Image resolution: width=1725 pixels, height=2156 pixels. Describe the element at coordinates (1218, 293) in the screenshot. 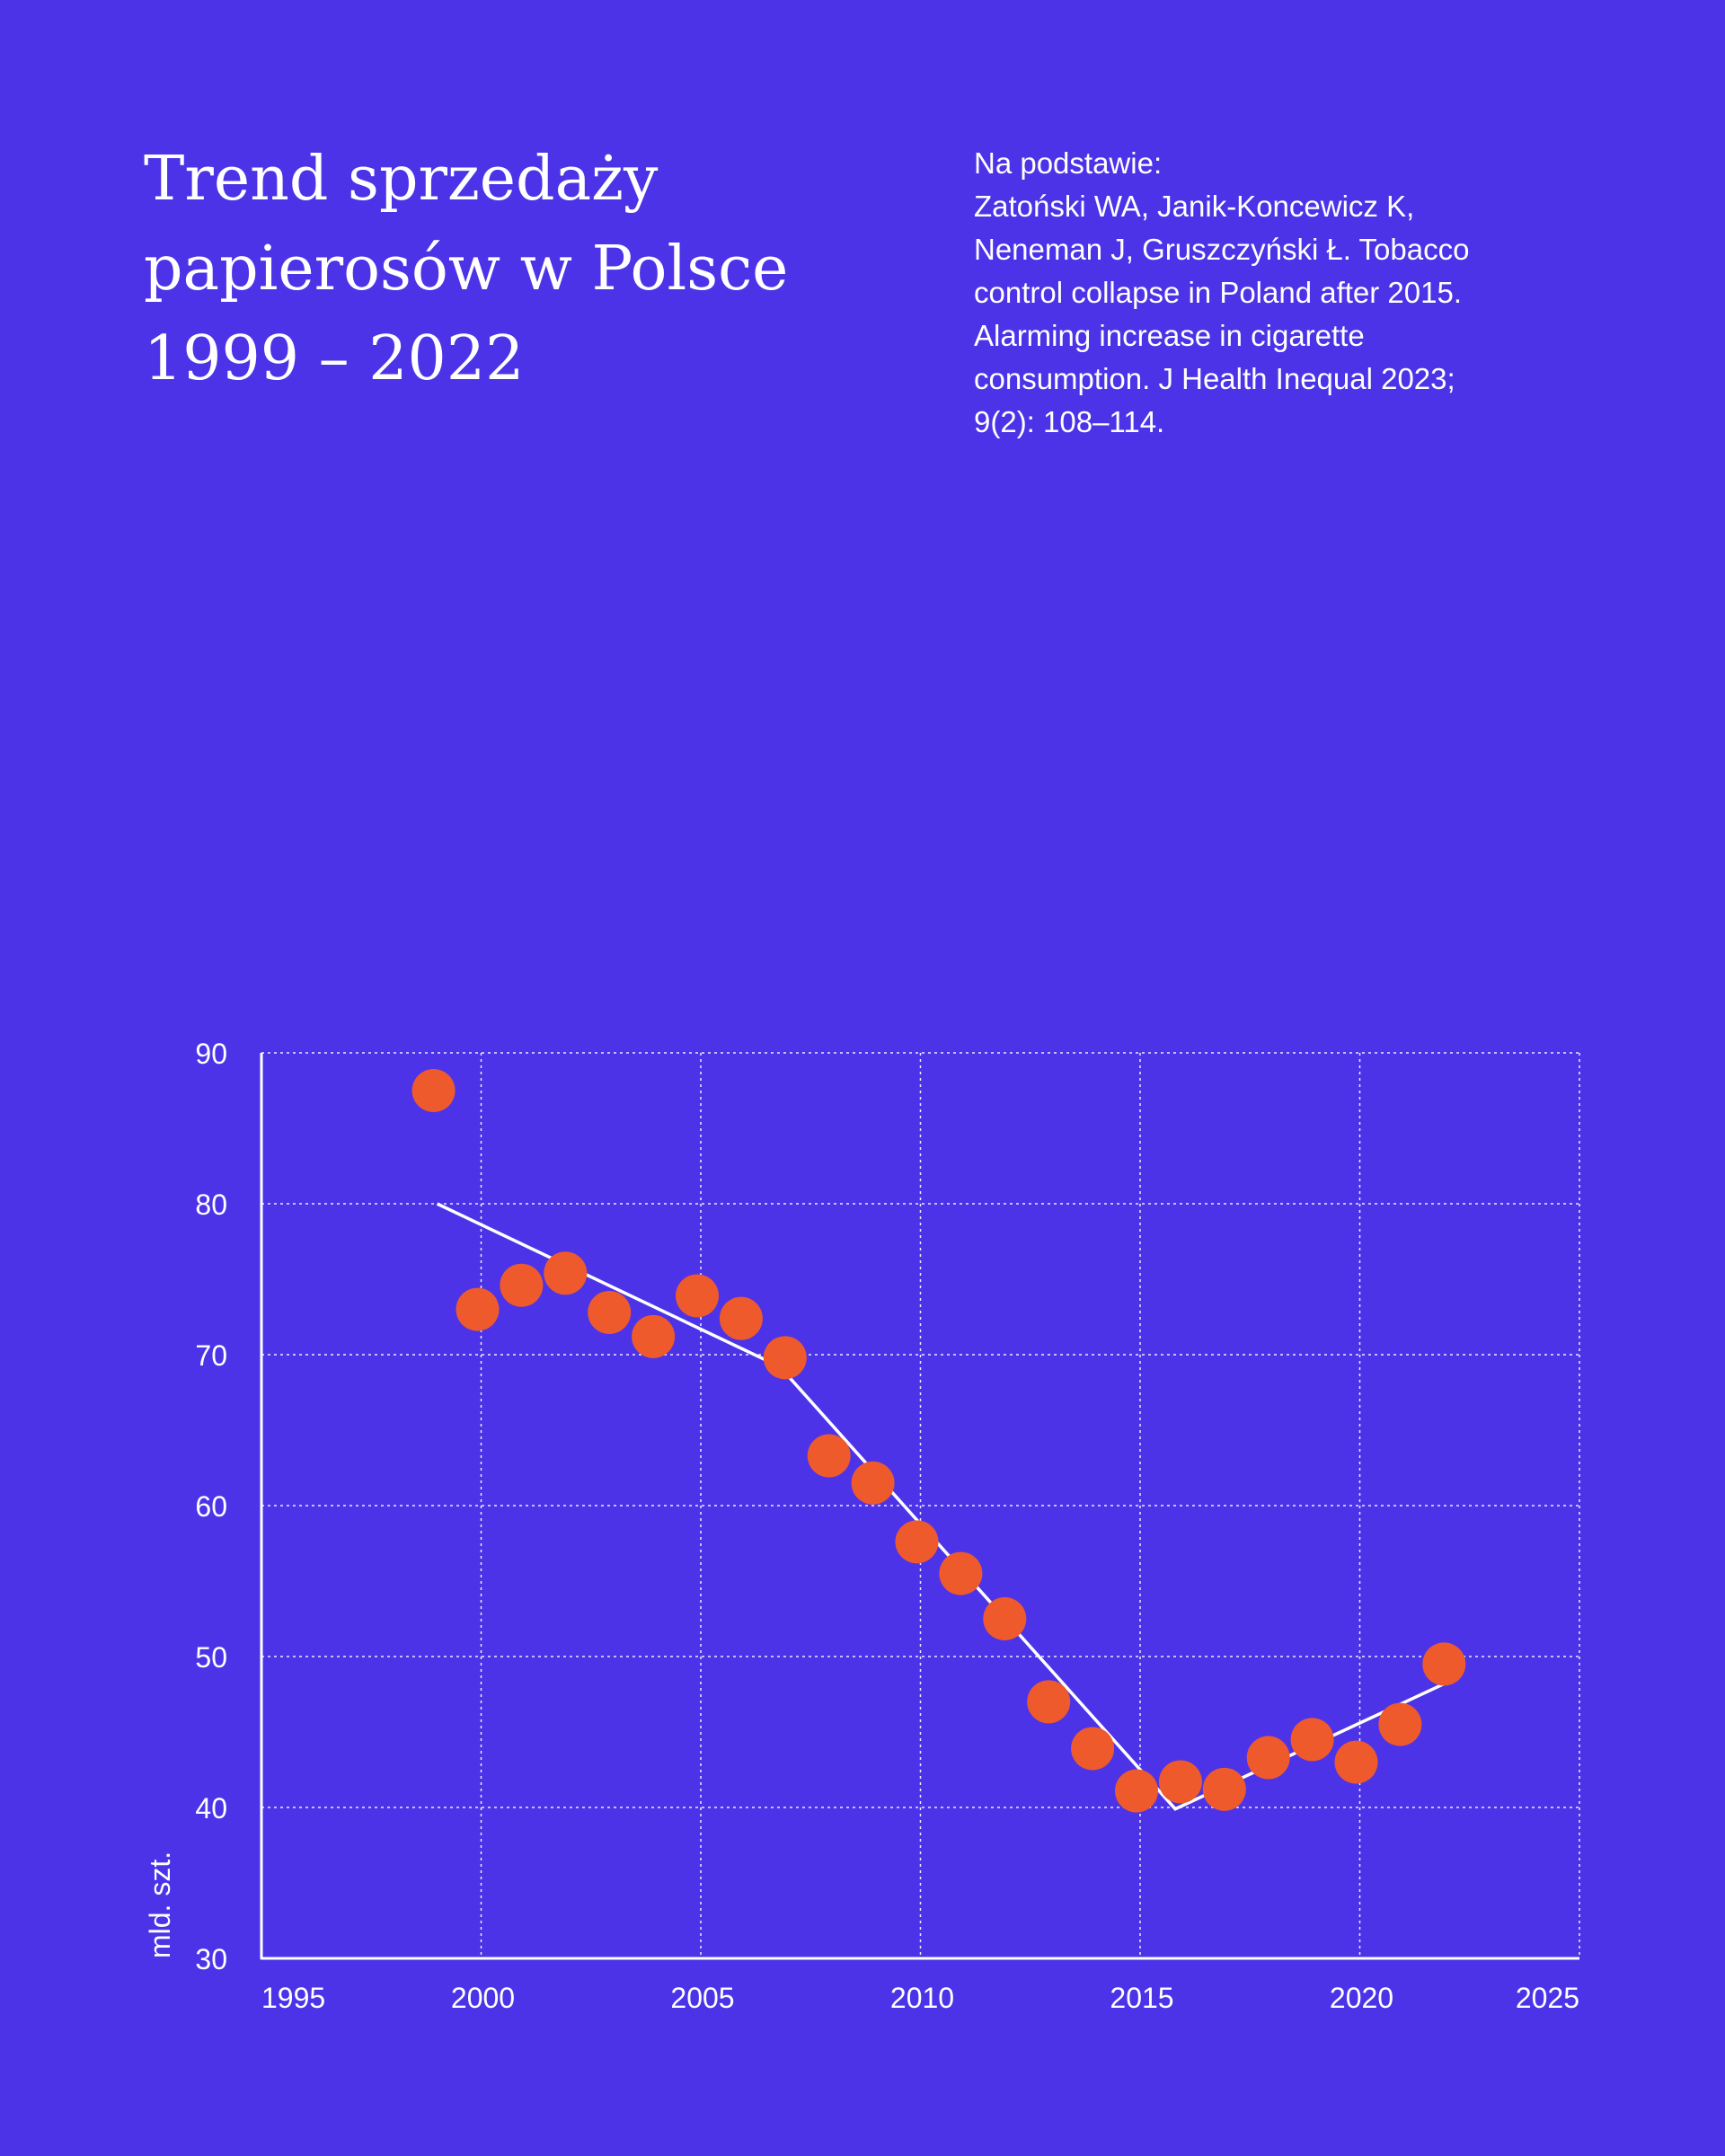

I see `source-line: control collapse in Poland after 2015.` at that location.